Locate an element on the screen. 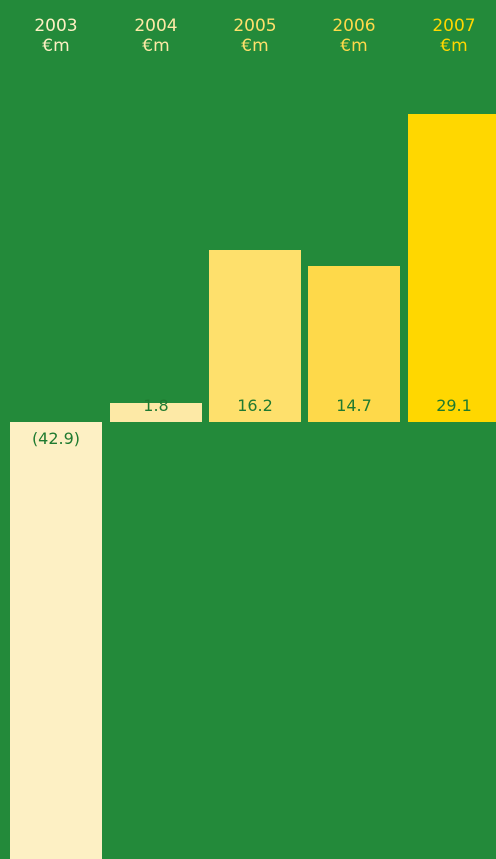 The image size is (496, 859). year-label: 2004 is located at coordinates (156, 26).